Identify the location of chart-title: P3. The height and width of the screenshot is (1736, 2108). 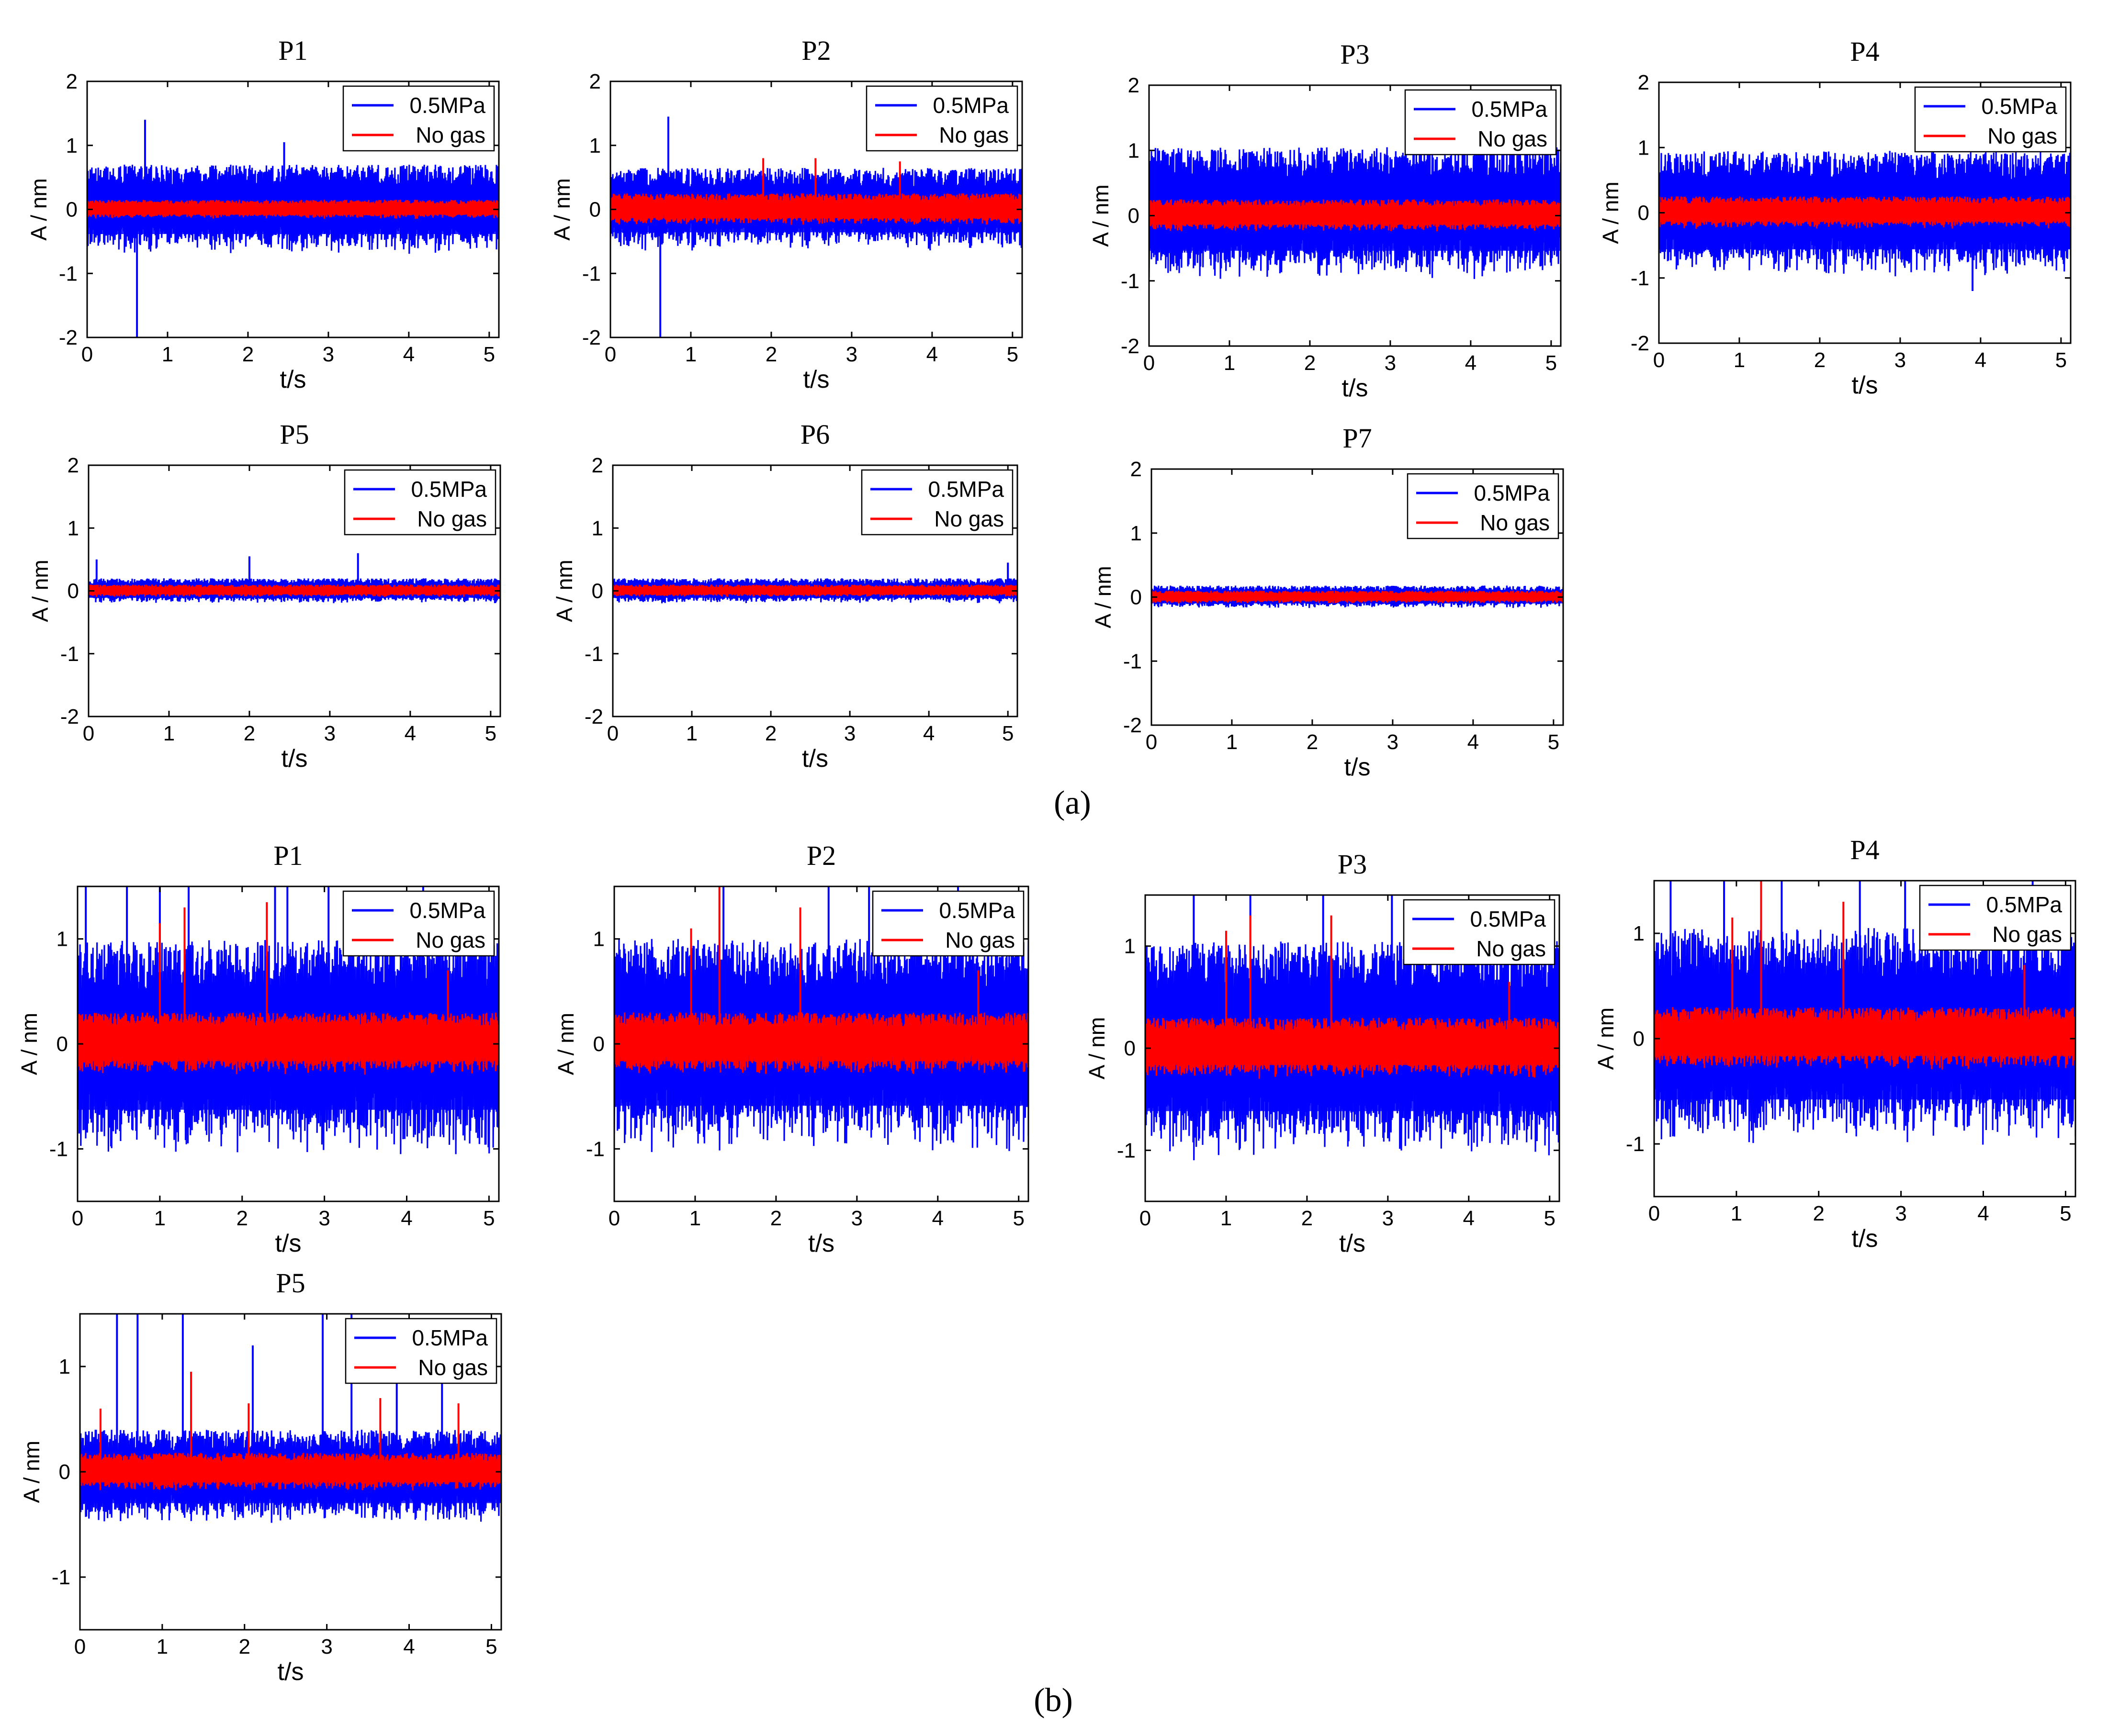
(1352, 864).